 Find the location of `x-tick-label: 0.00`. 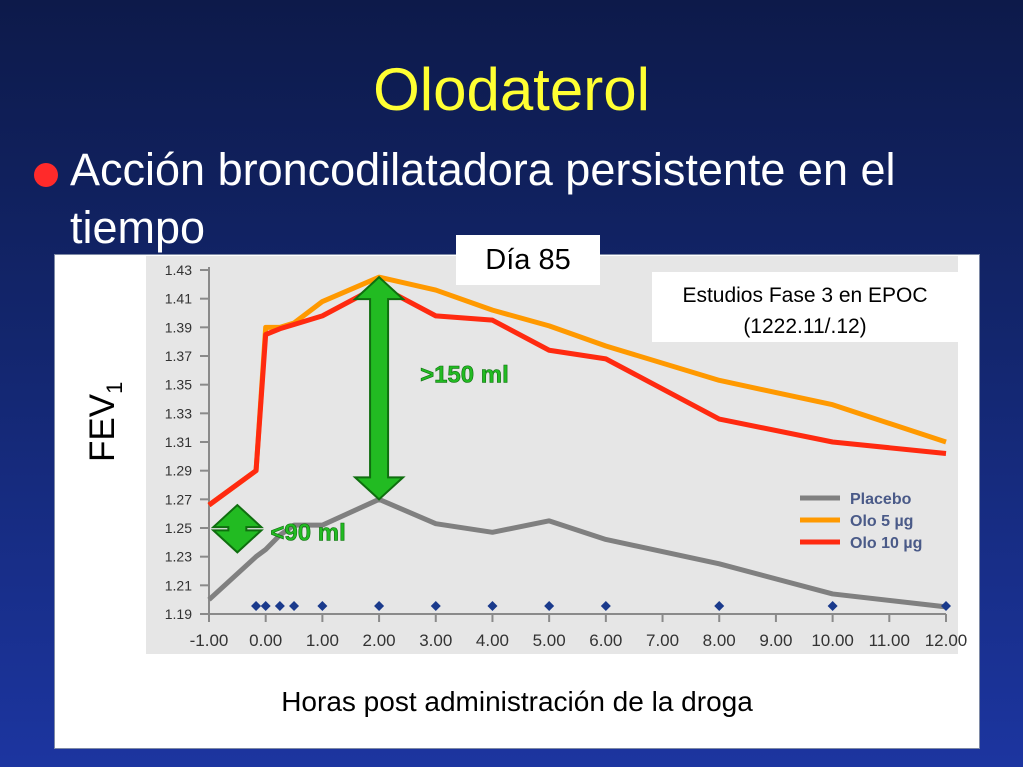

x-tick-label: 0.00 is located at coordinates (265, 640).